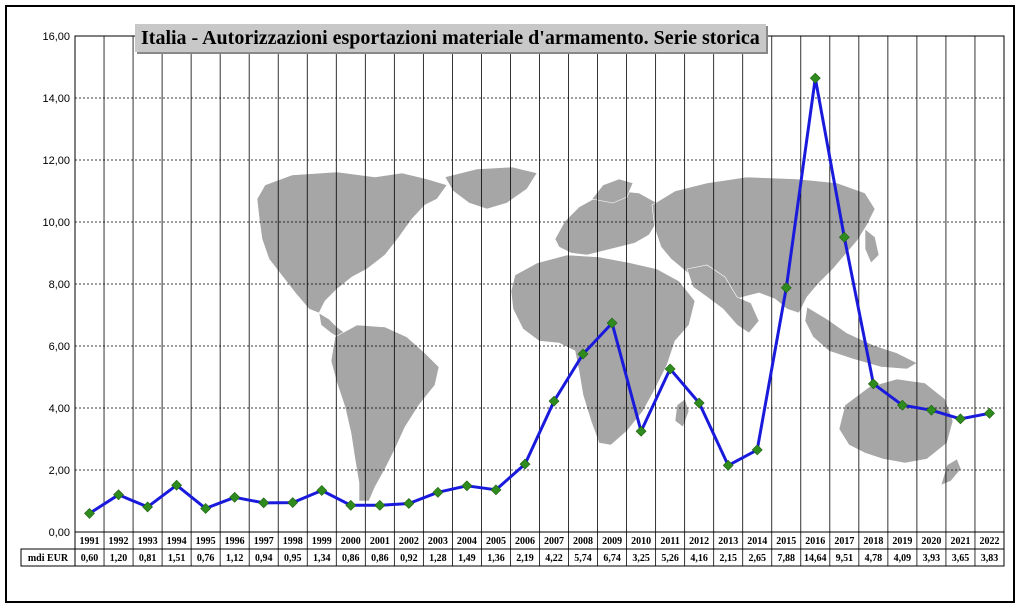 Image resolution: width=1024 pixels, height=612 pixels. I want to click on x-tick-label: 1992, so click(119, 541).